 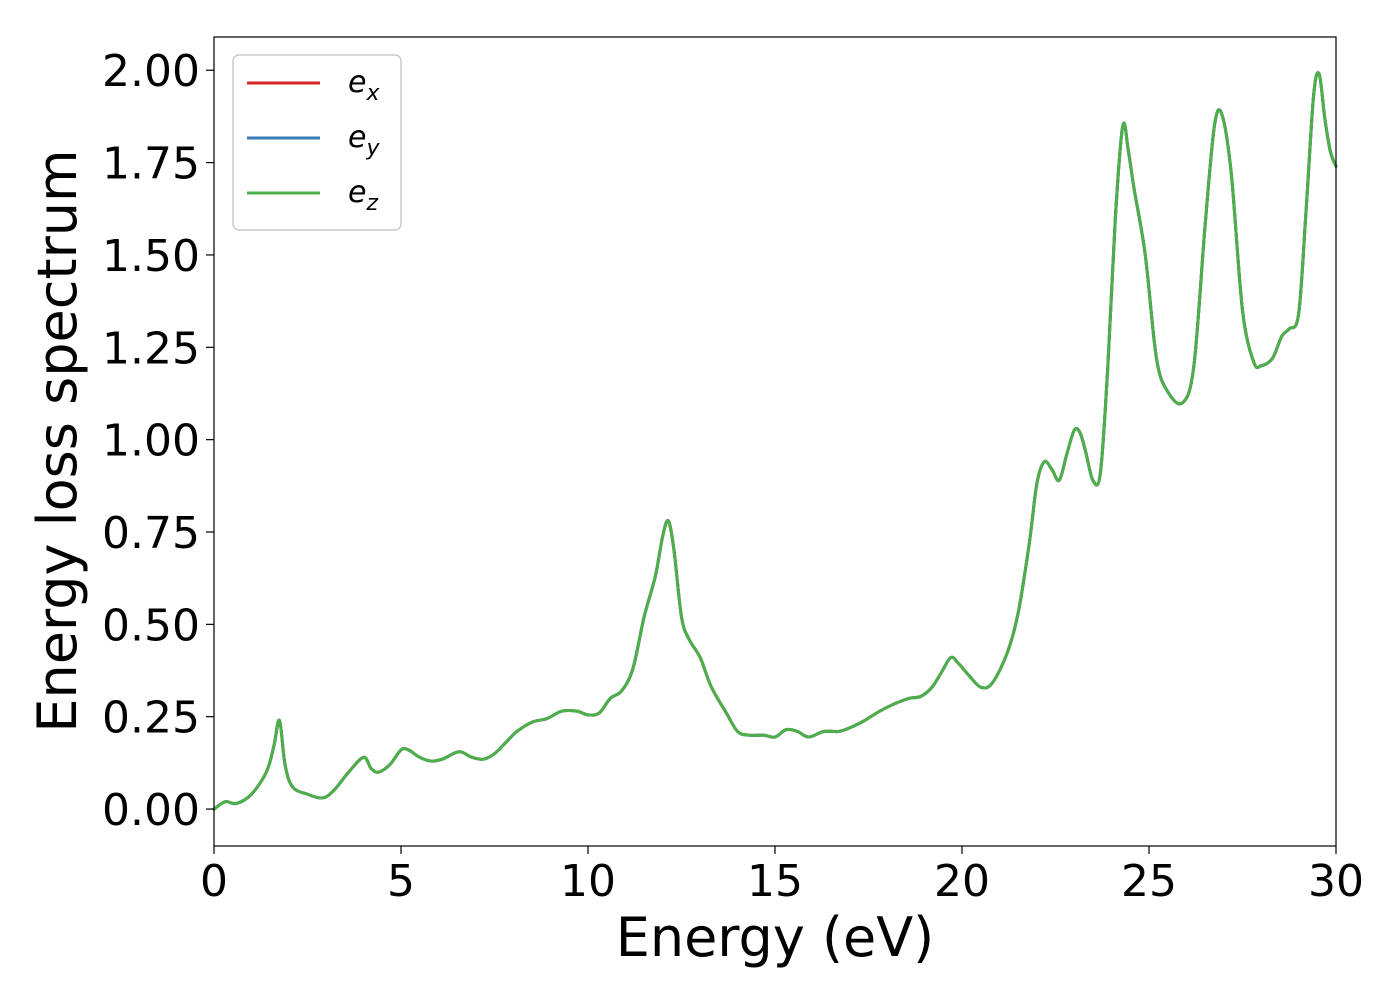 What do you see at coordinates (151, 348) in the screenshot?
I see `y-tick-label: 1.25` at bounding box center [151, 348].